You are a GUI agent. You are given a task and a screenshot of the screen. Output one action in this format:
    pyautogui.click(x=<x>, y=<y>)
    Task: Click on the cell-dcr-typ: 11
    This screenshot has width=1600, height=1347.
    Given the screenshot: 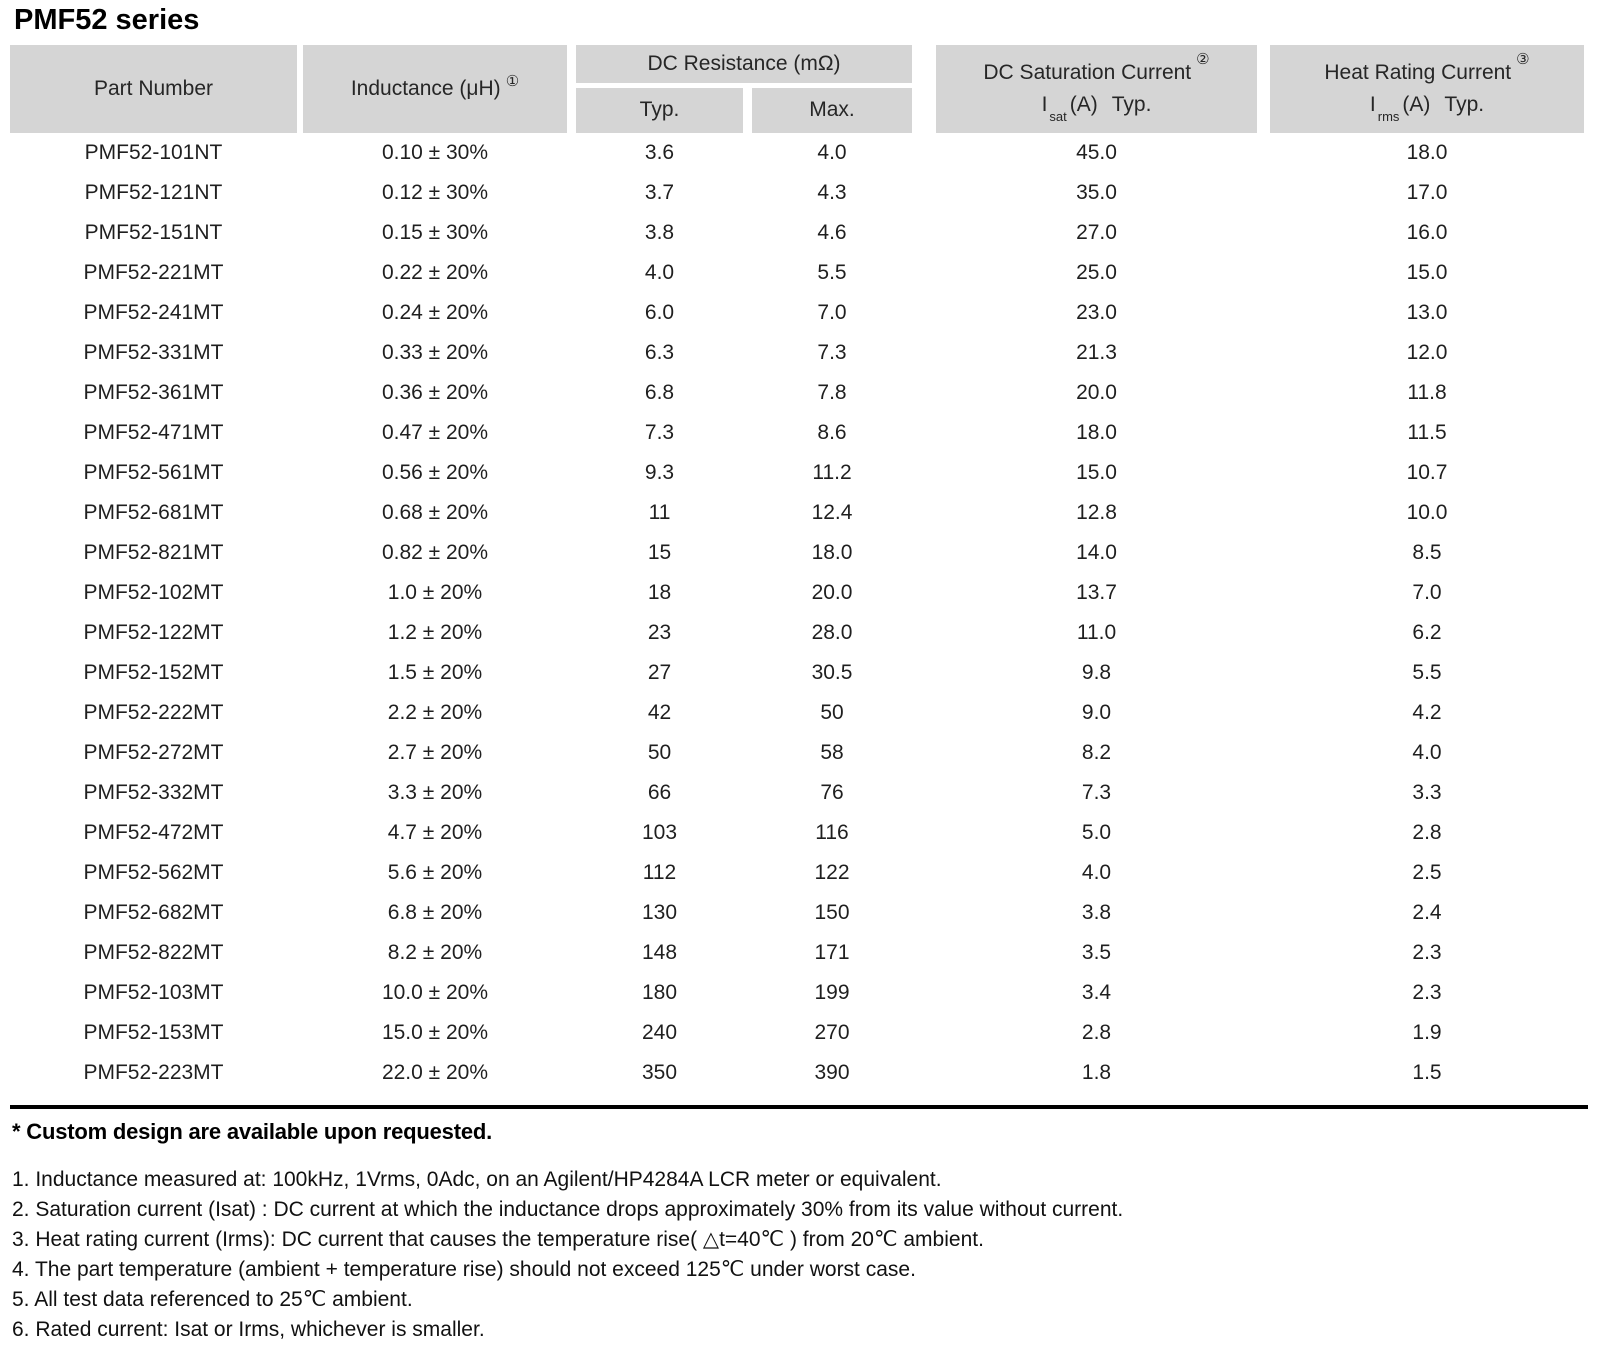 What is the action you would take?
    pyautogui.click(x=659, y=512)
    